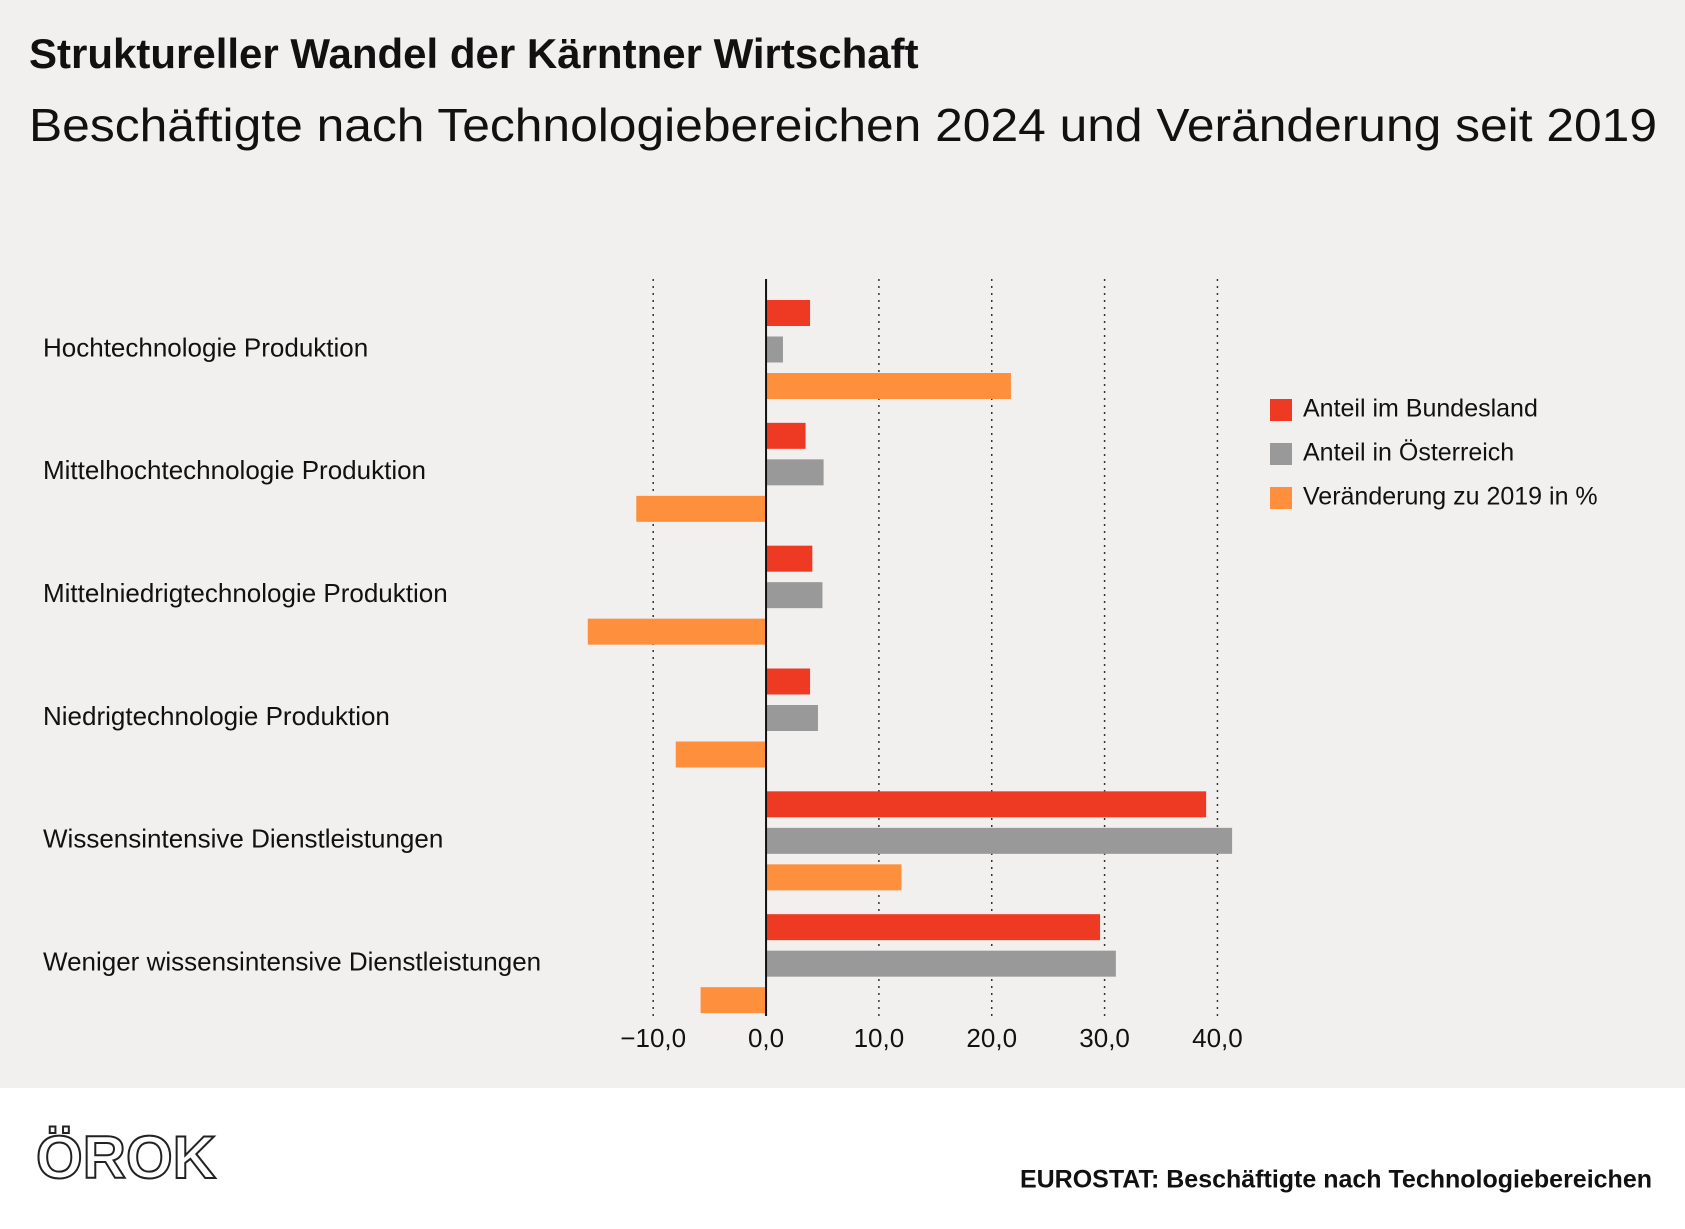 The height and width of the screenshot is (1229, 1685). I want to click on y-tick-label: Hochtechnologie Produktion, so click(205, 347).